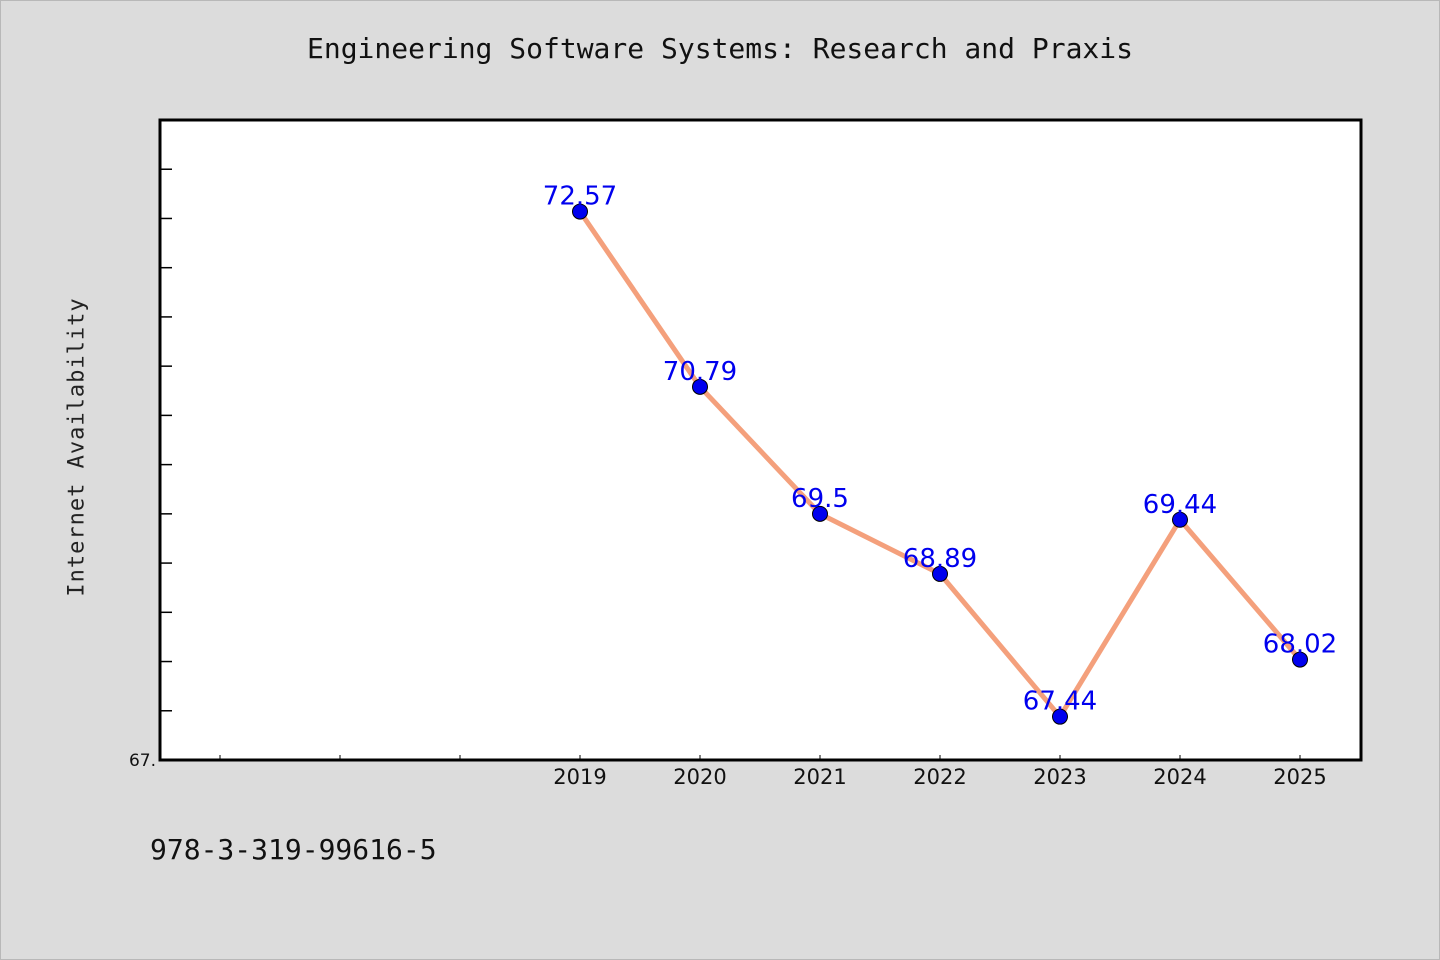 The height and width of the screenshot is (960, 1440). Describe the element at coordinates (1180, 505) in the screenshot. I see `data-label: 69.44` at that location.